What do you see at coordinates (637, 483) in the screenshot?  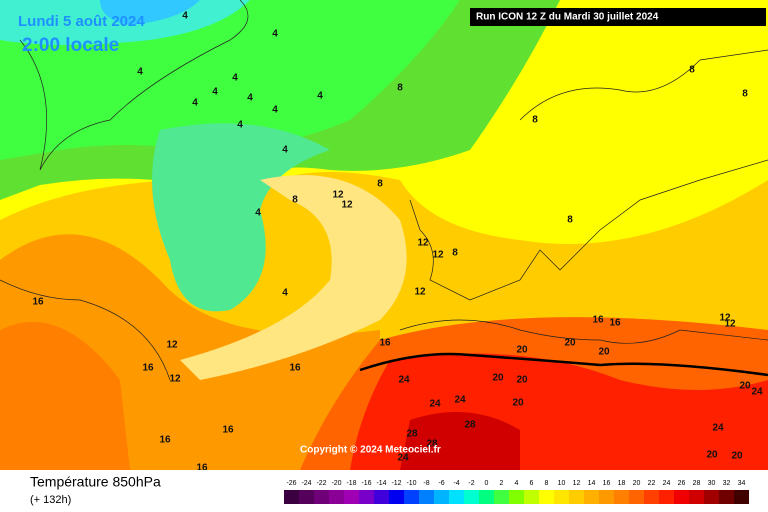 I see `scale-tick-label: 20` at bounding box center [637, 483].